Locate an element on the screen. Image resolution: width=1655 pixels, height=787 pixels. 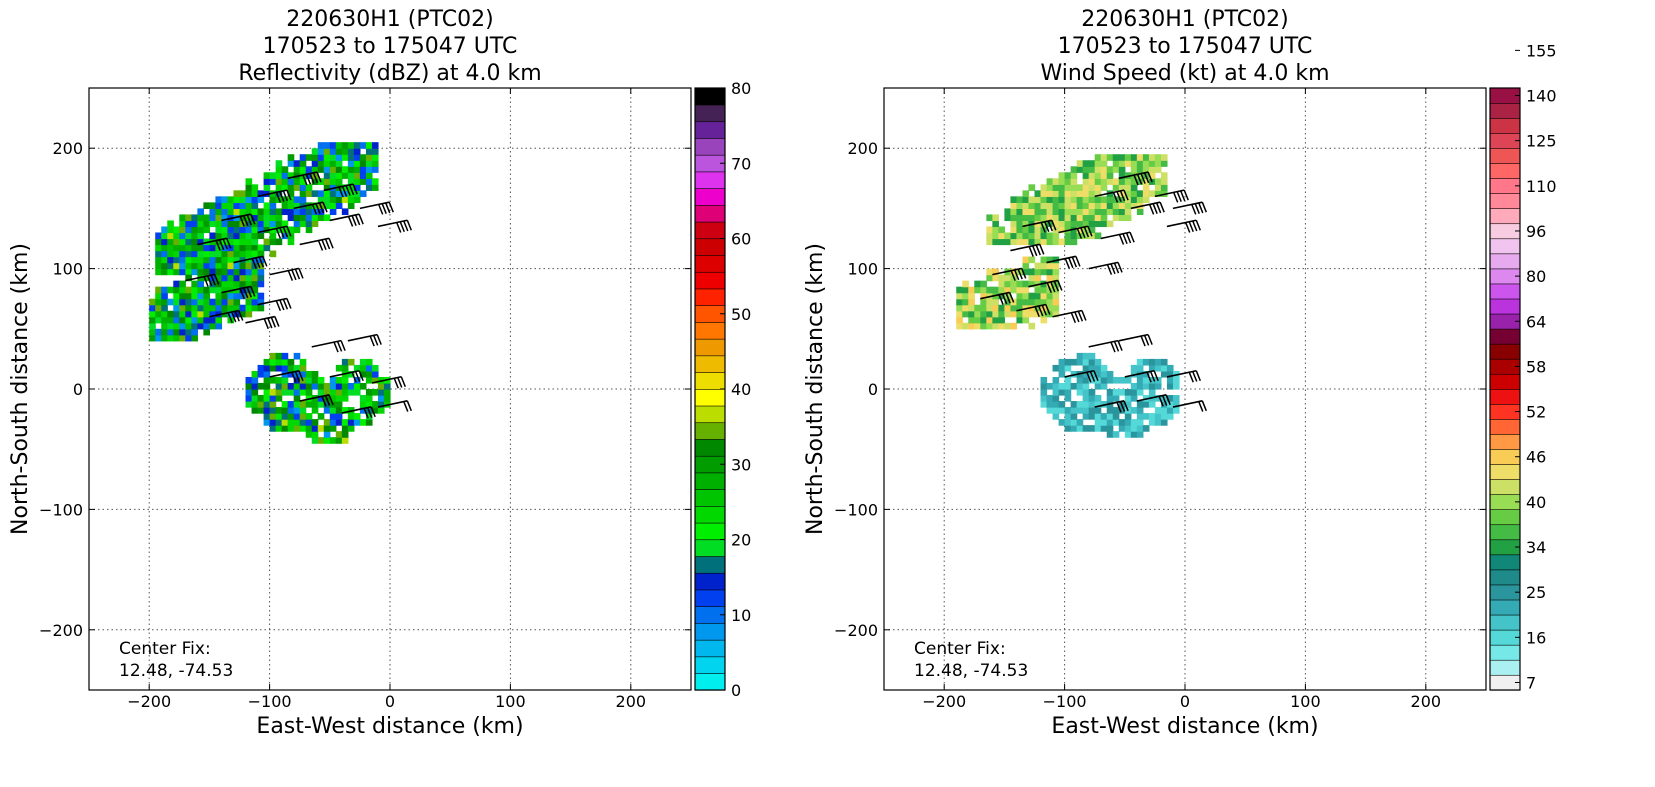
colorbar-tick-label: 140 is located at coordinates (1541, 96).